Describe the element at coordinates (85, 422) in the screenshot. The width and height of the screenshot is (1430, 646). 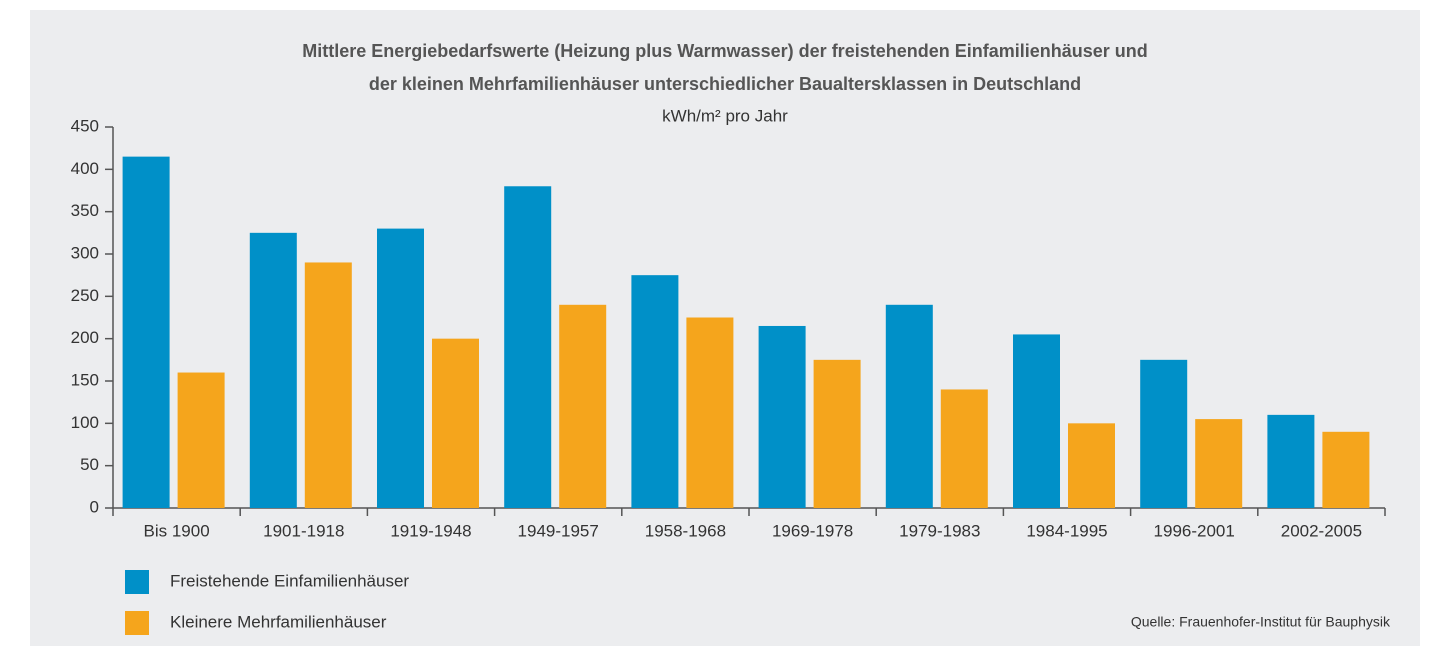
I see `y-tick-label: 100` at that location.